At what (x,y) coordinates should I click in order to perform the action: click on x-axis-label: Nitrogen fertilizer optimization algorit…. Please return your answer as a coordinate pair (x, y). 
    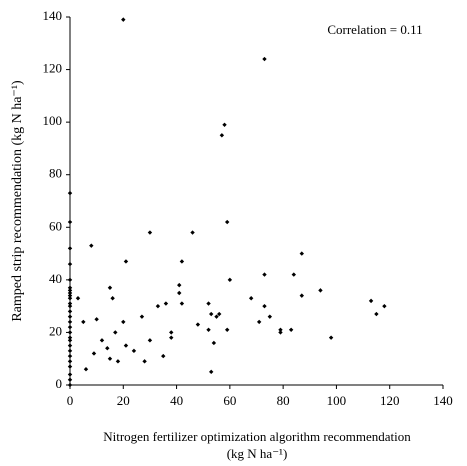
    Looking at the image, I should click on (257, 436).